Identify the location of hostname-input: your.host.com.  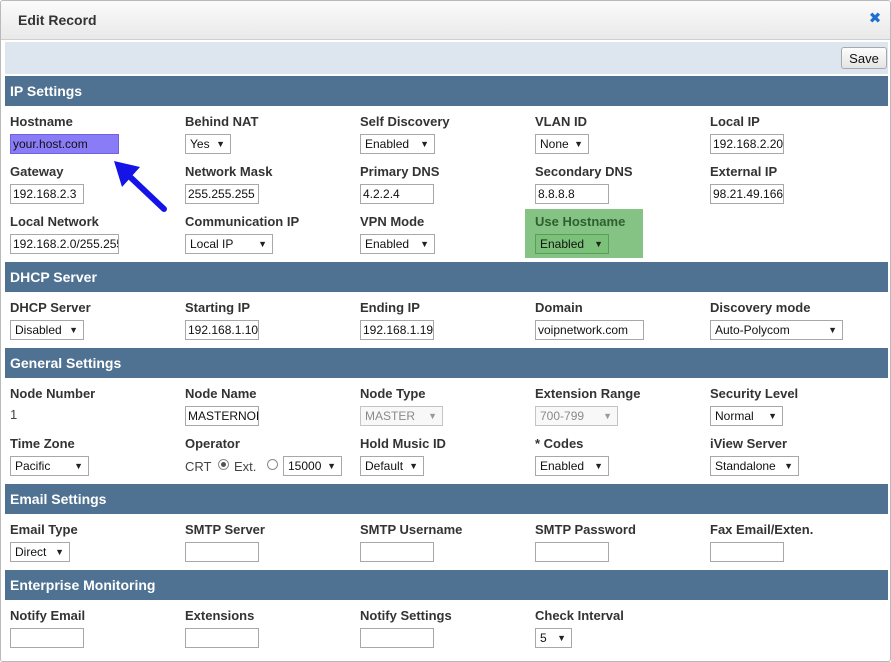
(64, 144).